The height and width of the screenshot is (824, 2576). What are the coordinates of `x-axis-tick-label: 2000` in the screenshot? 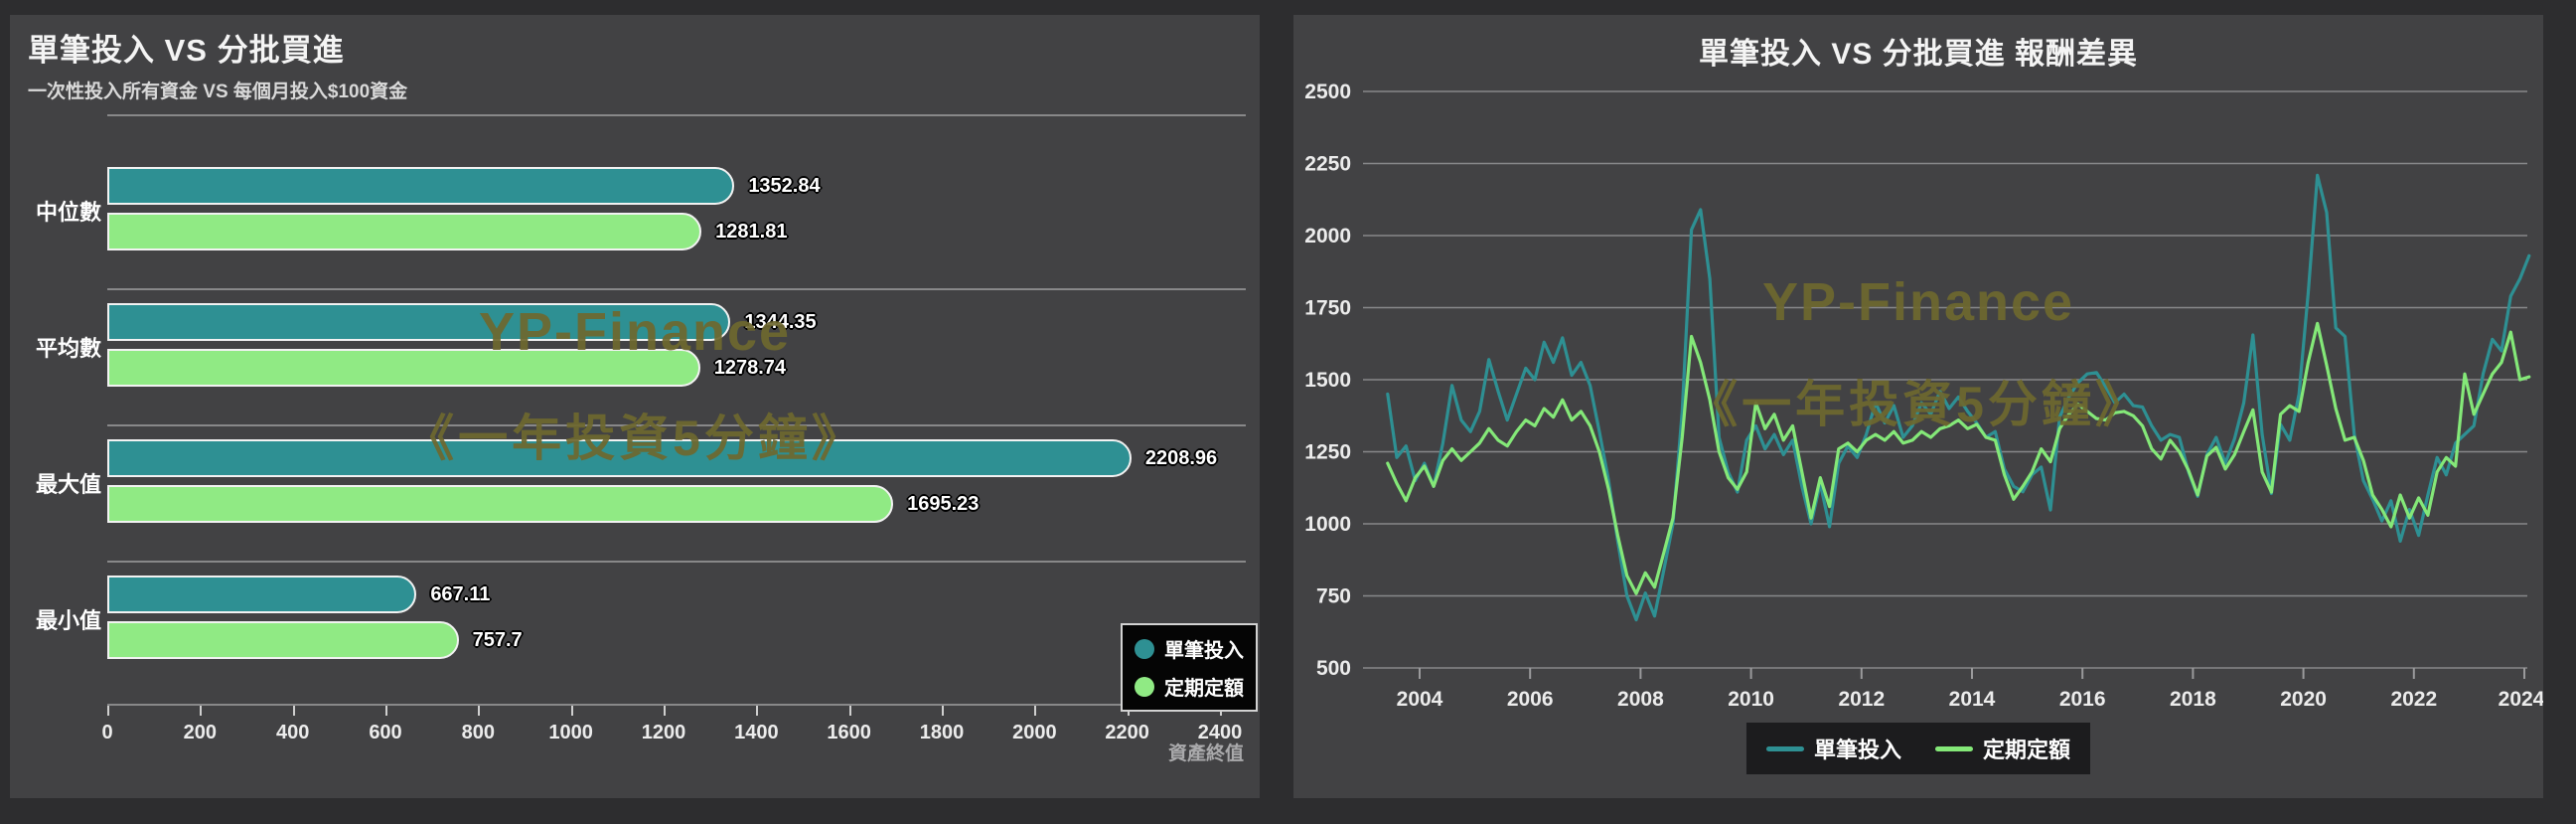 It's located at (1034, 732).